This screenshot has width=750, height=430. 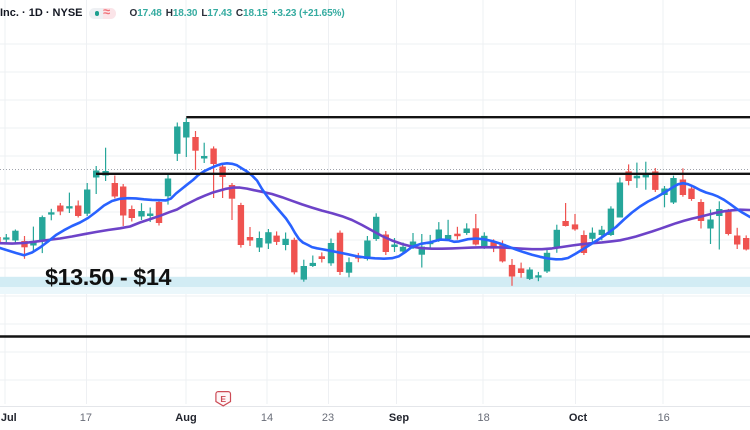 I want to click on svg-text: 16, so click(x=664, y=418).